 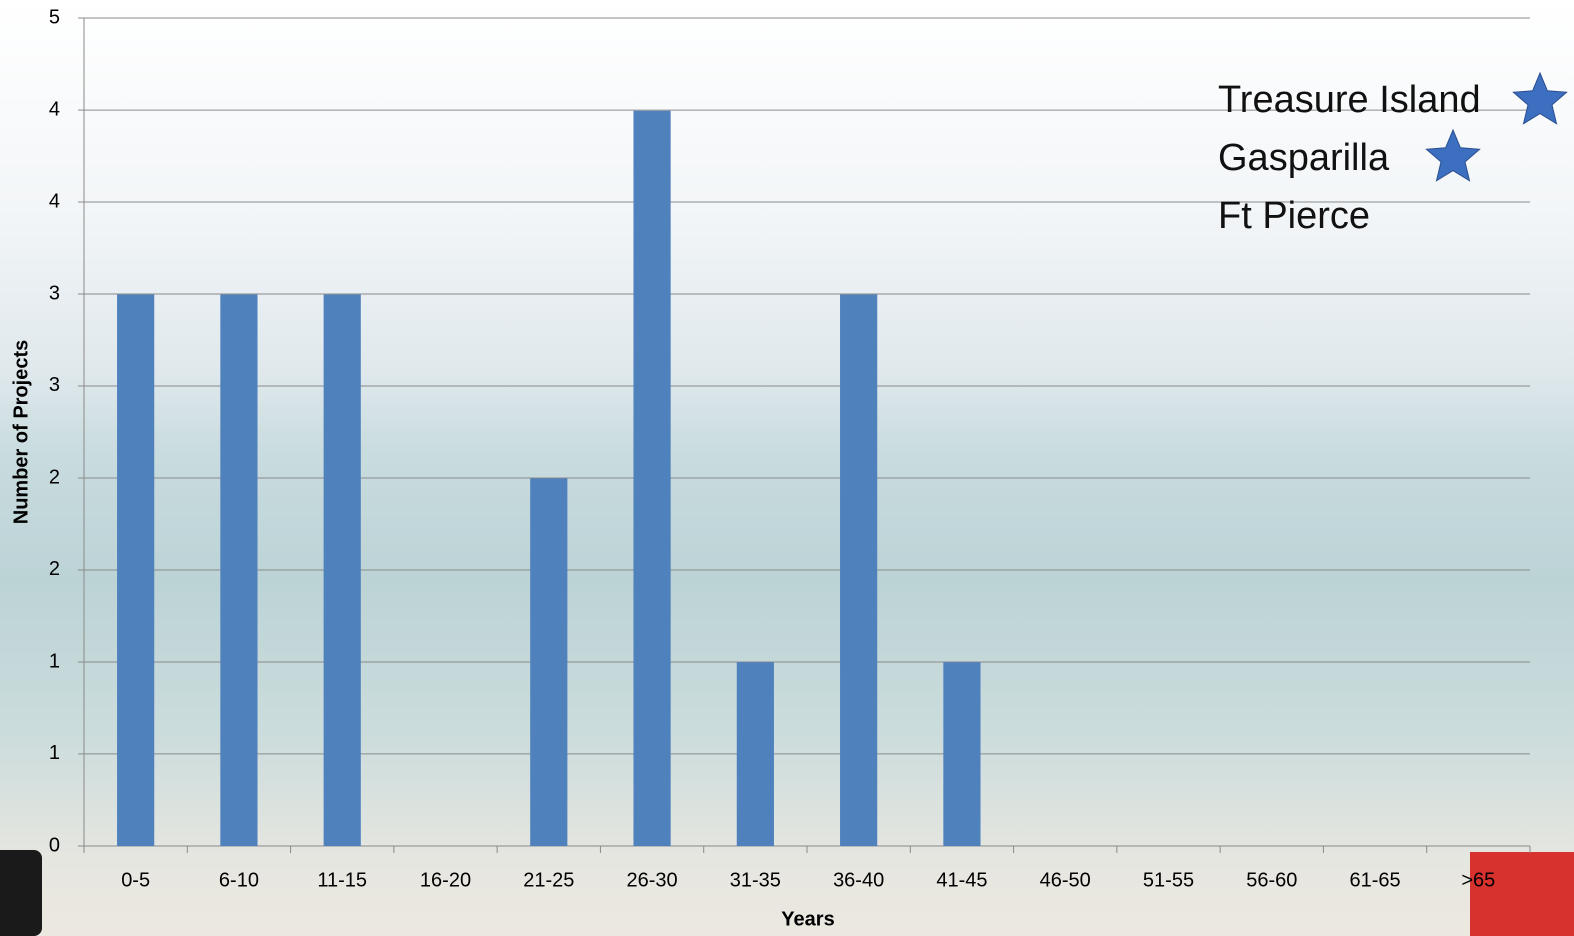 What do you see at coordinates (1349, 100) in the screenshot?
I see `annotation: Treasure Island` at bounding box center [1349, 100].